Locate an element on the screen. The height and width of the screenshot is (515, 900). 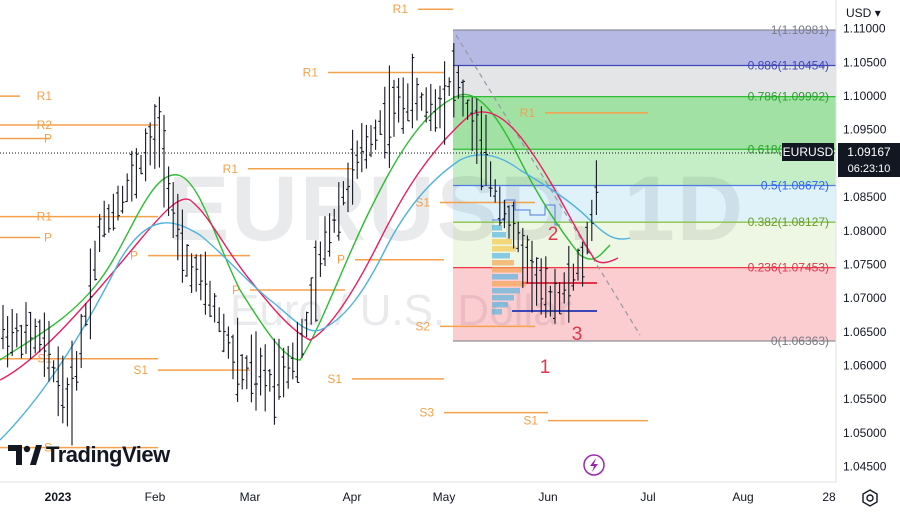
fib-level-label: 0.786(1.09992) is located at coordinates (788, 97).